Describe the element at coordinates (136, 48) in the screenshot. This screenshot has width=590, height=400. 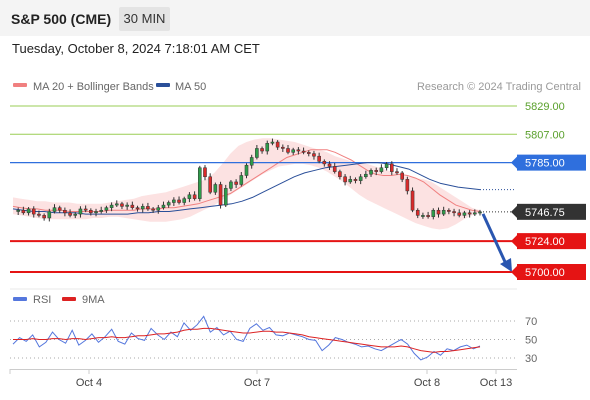
I see `timestamp: Tuesday, October 8, 2024 7:18:01 AM CET` at that location.